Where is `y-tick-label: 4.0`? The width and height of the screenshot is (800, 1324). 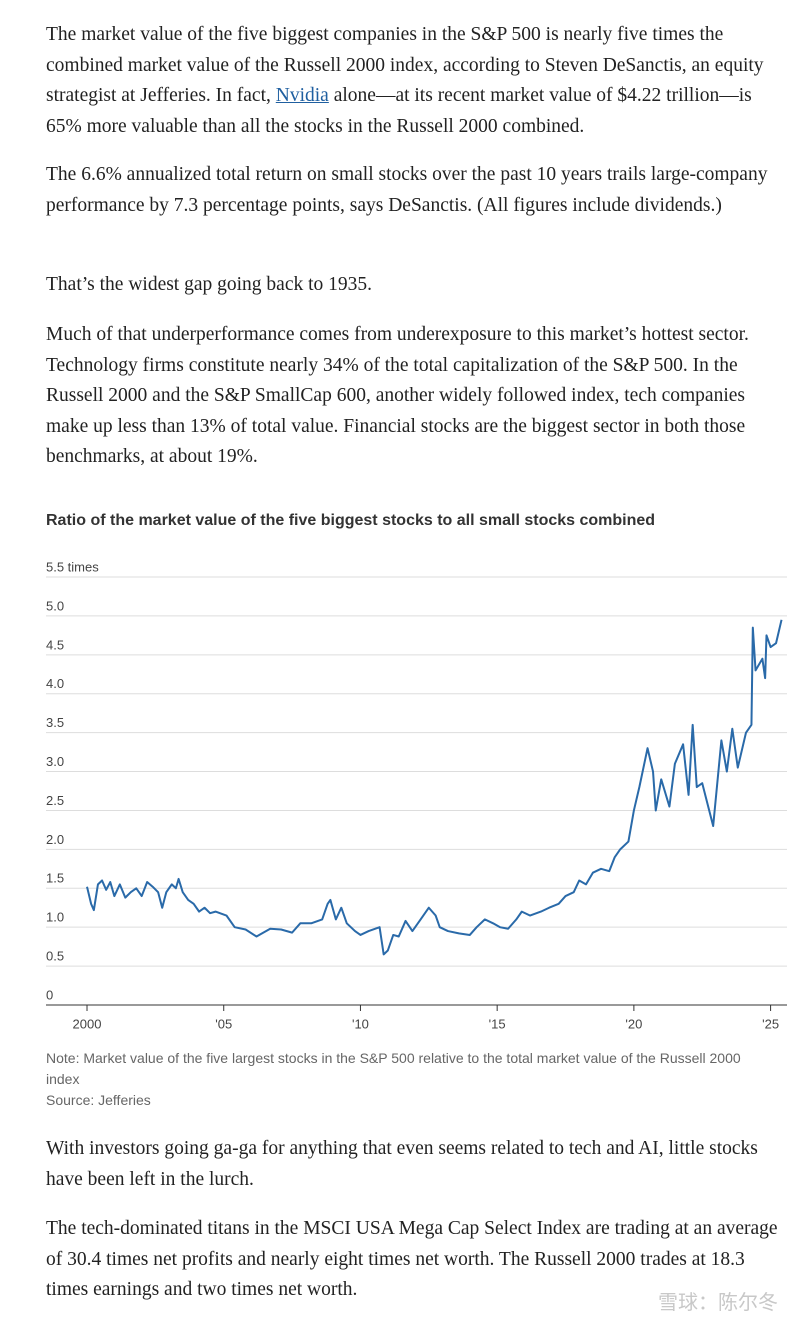 y-tick-label: 4.0 is located at coordinates (55, 683).